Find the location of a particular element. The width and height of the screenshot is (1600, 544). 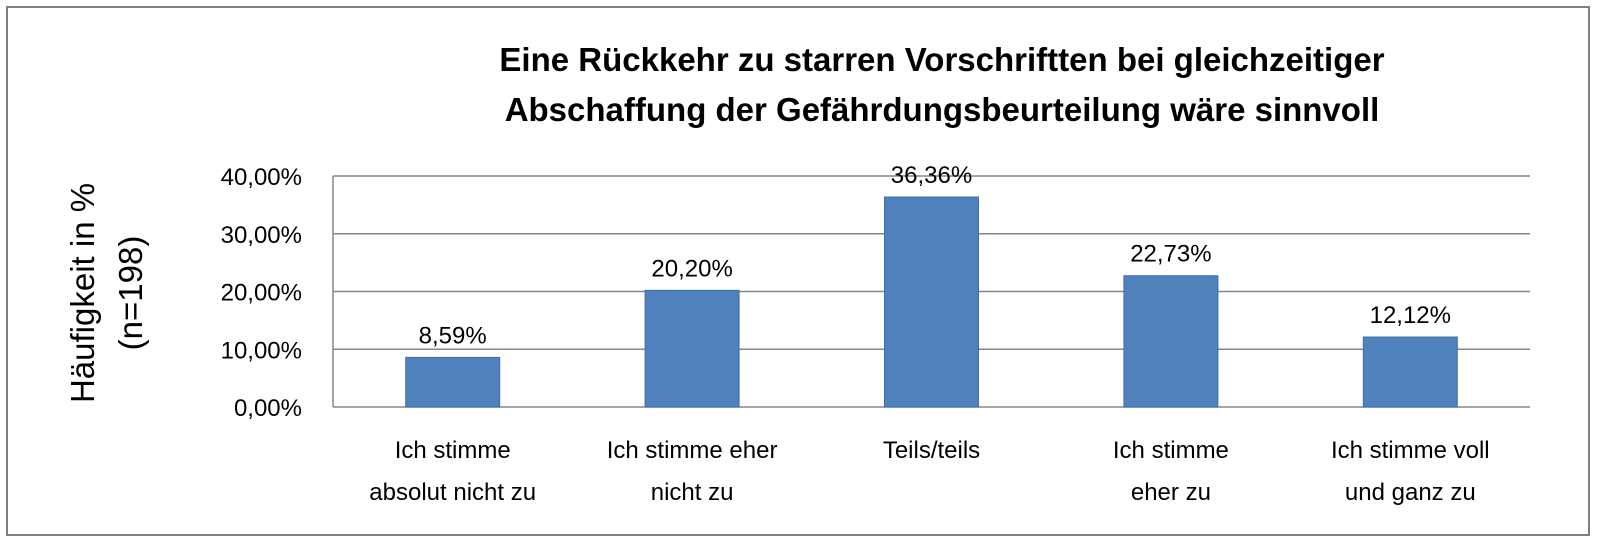

y-tick-label: 40,00% is located at coordinates (261, 177).